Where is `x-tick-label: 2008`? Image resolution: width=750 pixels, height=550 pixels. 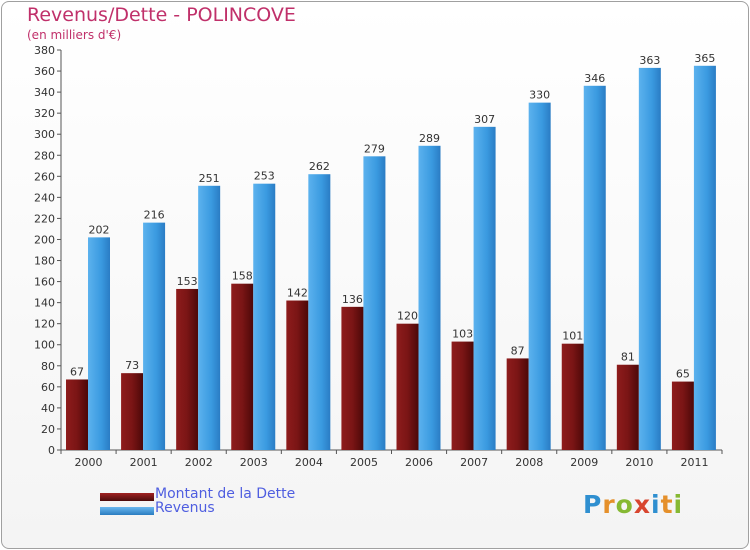 x-tick-label: 2008 is located at coordinates (529, 462).